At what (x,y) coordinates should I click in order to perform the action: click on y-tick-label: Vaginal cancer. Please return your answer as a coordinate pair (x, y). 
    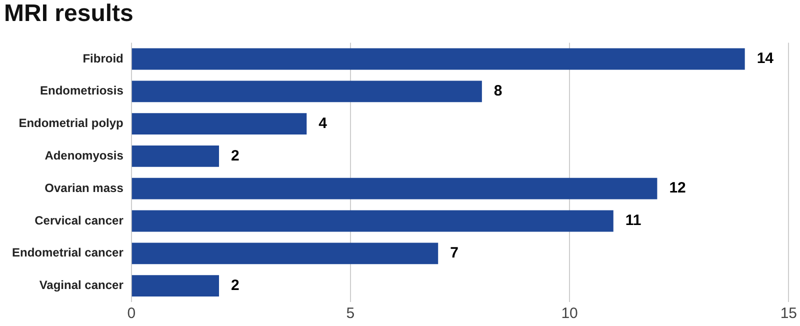
    Looking at the image, I should click on (81, 285).